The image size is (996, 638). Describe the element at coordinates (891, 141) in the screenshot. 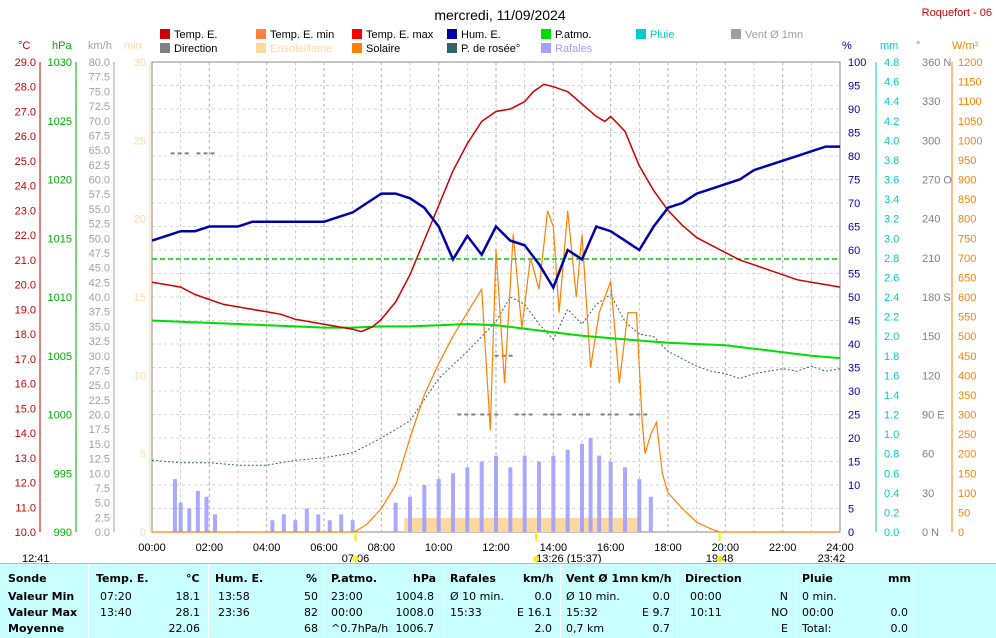

I see `rain-axis-tick: 4.0` at that location.